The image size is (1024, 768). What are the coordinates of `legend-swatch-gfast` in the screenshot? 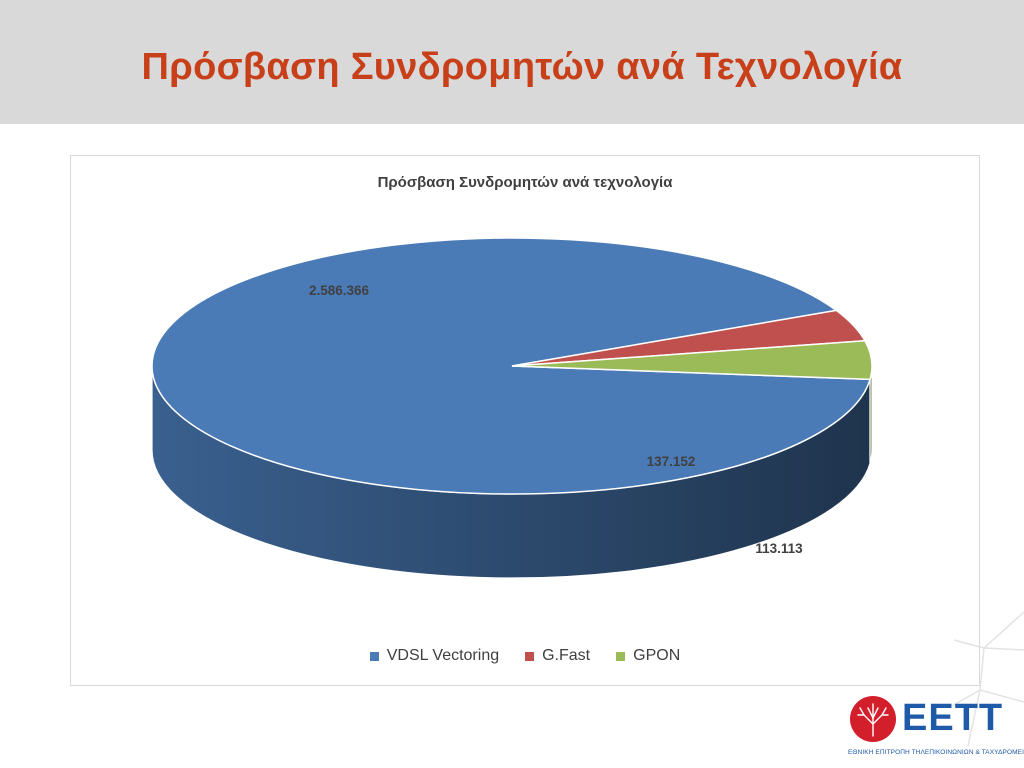 It's located at (530, 656).